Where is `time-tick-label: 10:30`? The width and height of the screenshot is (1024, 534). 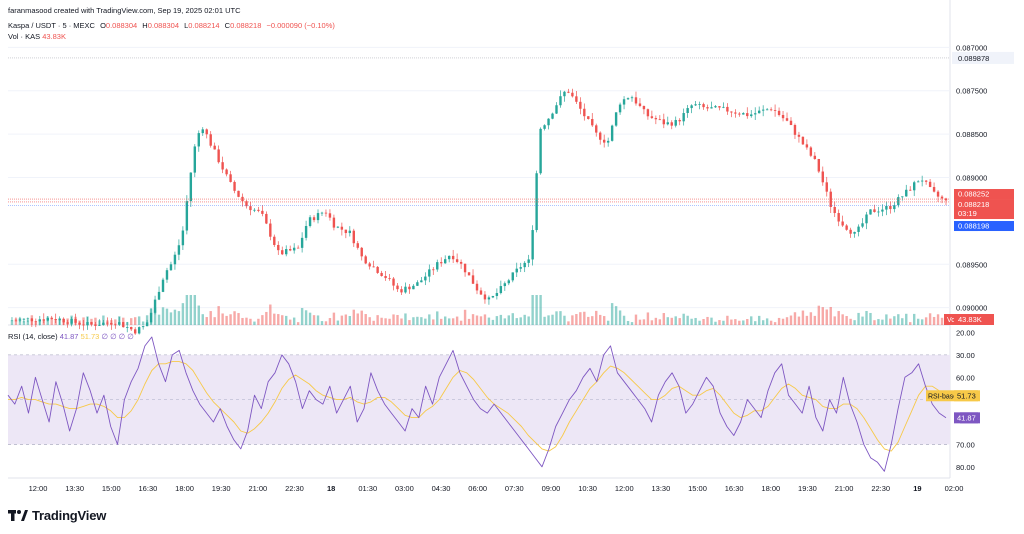
time-tick-label: 10:30 is located at coordinates (587, 488).